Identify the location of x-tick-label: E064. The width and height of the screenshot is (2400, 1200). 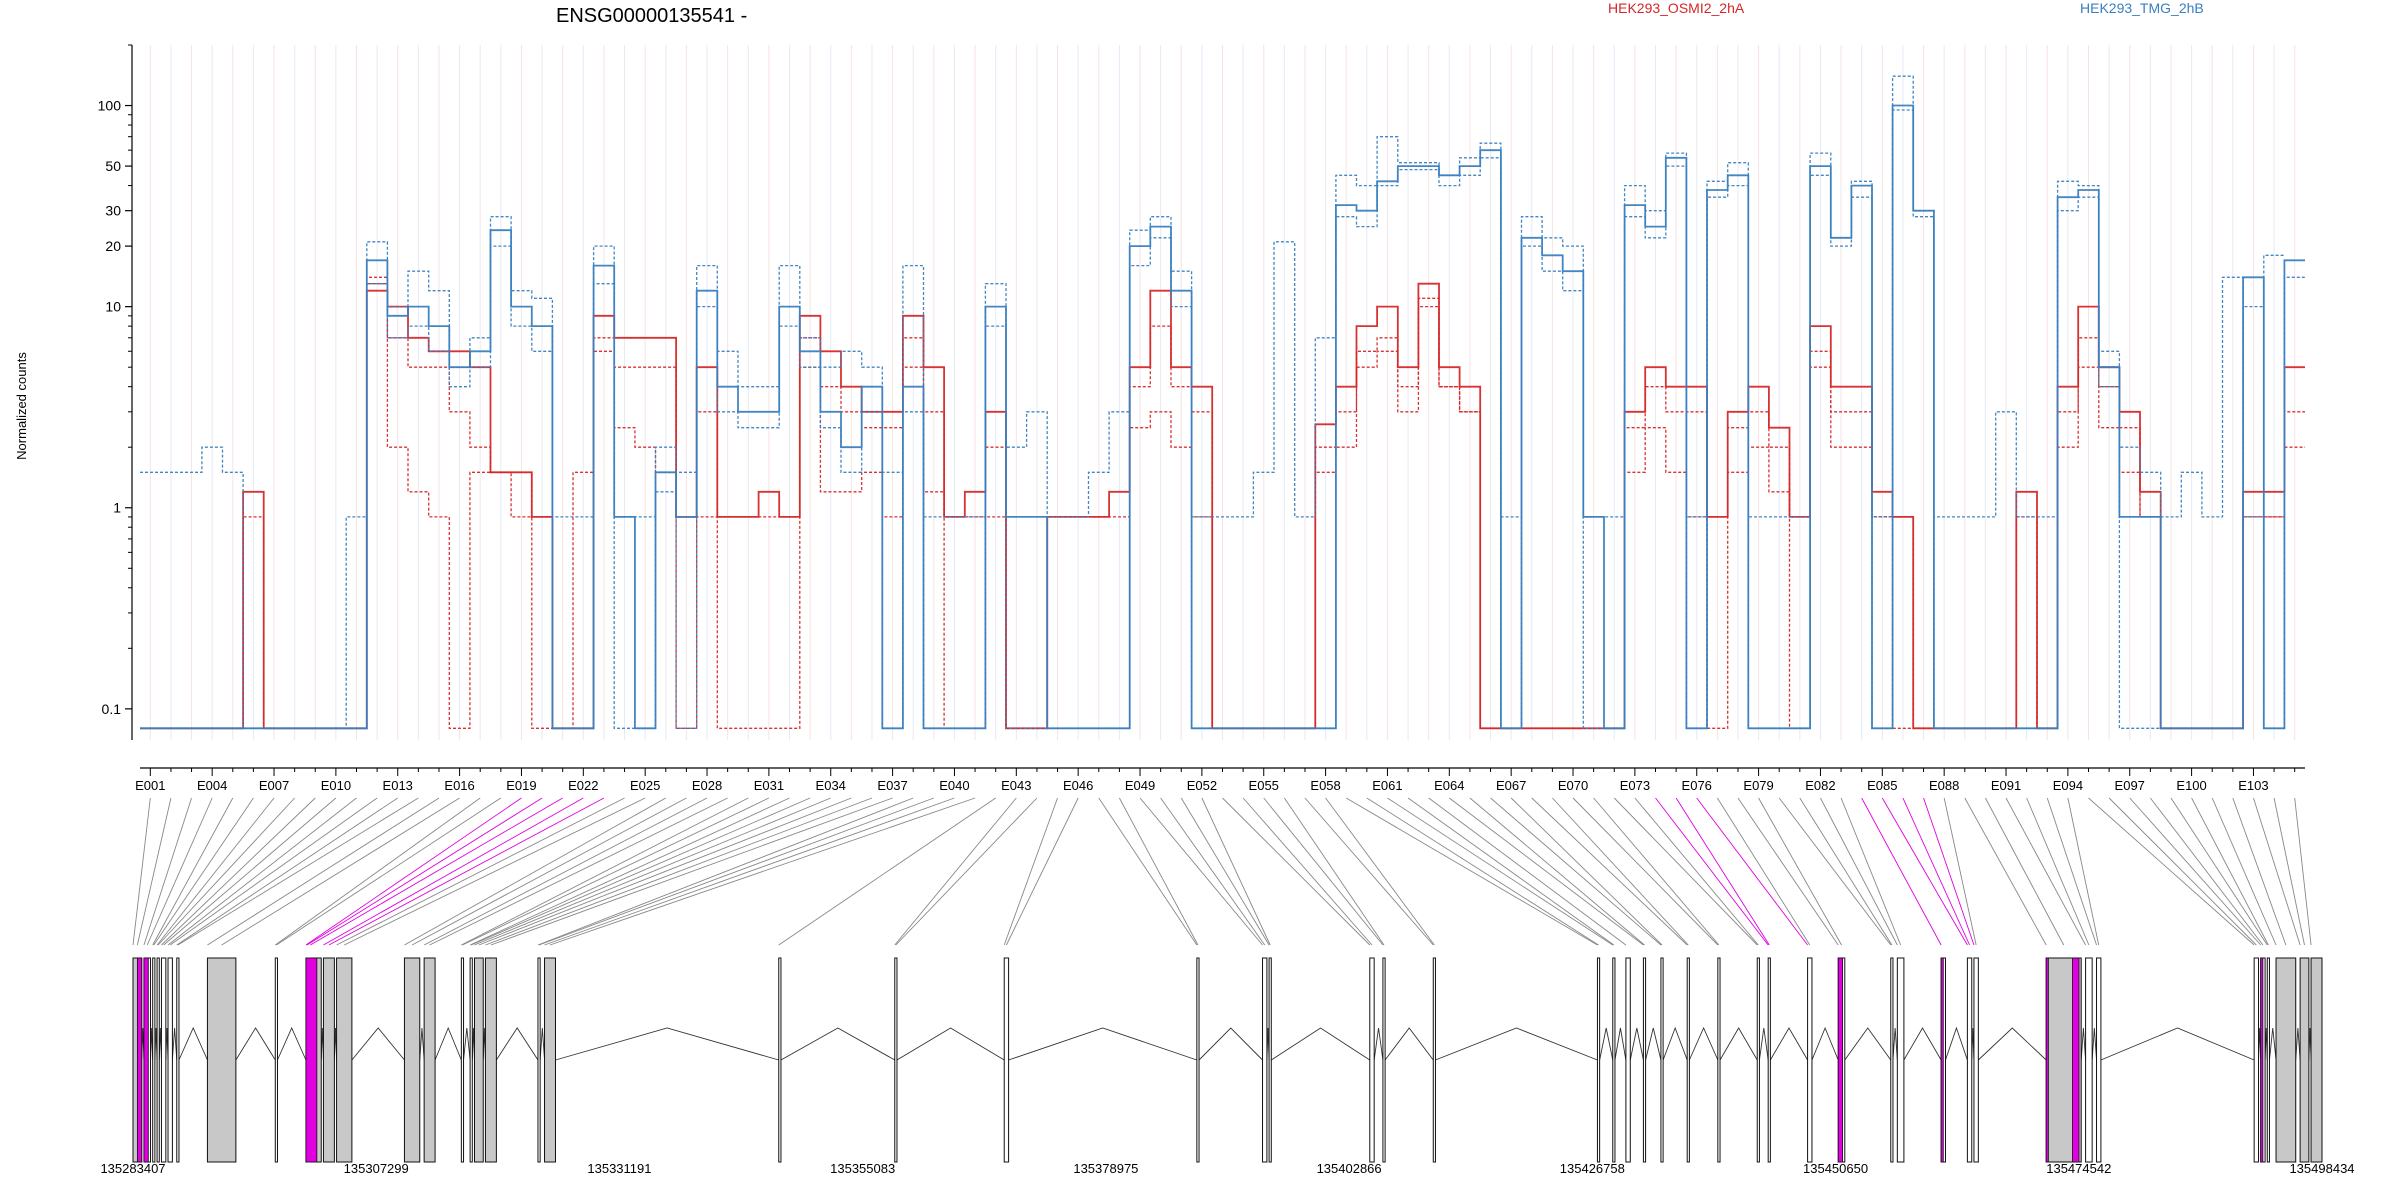
(1449, 785).